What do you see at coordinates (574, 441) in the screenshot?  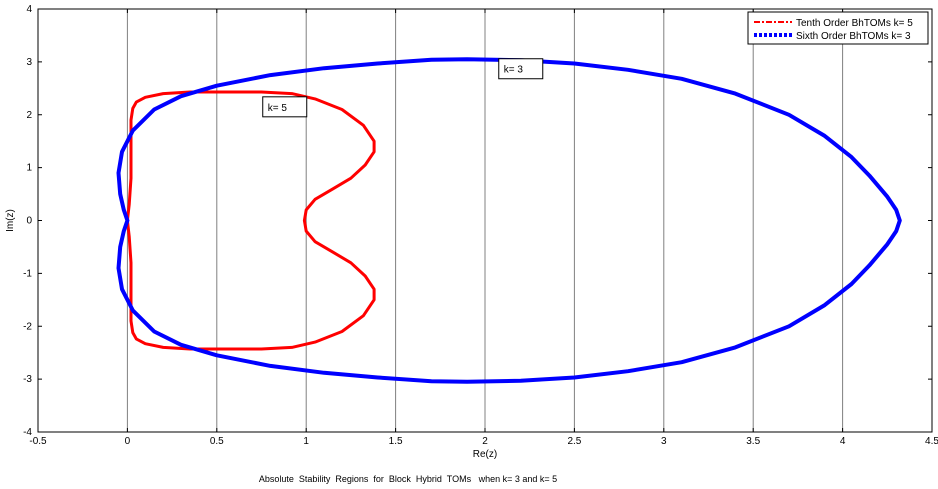 I see `x-tick-label: 2.5` at bounding box center [574, 441].